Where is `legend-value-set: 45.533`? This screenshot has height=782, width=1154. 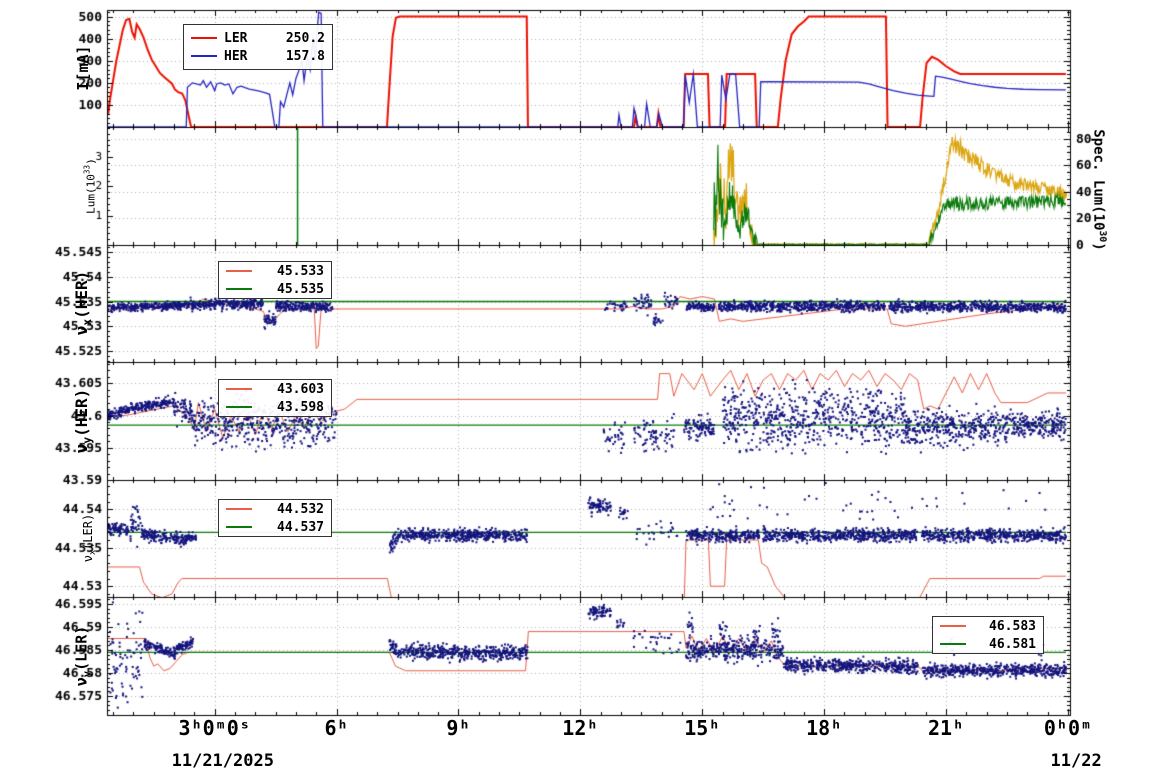 legend-value-set: 45.533 is located at coordinates (300, 271).